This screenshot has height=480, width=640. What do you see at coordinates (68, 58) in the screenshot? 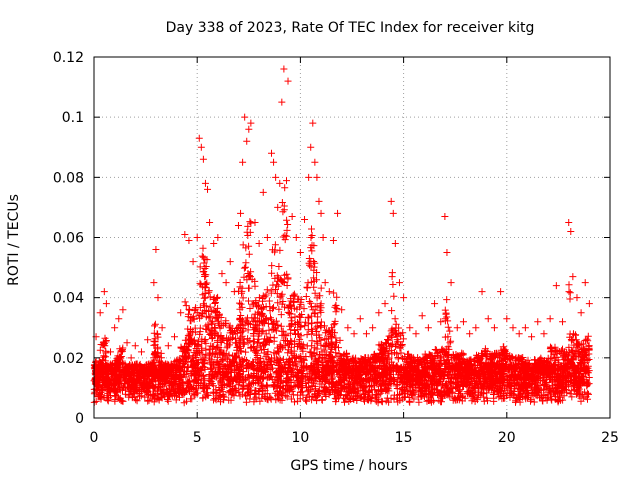
I see `y-tick-label: 0.12` at bounding box center [68, 58].